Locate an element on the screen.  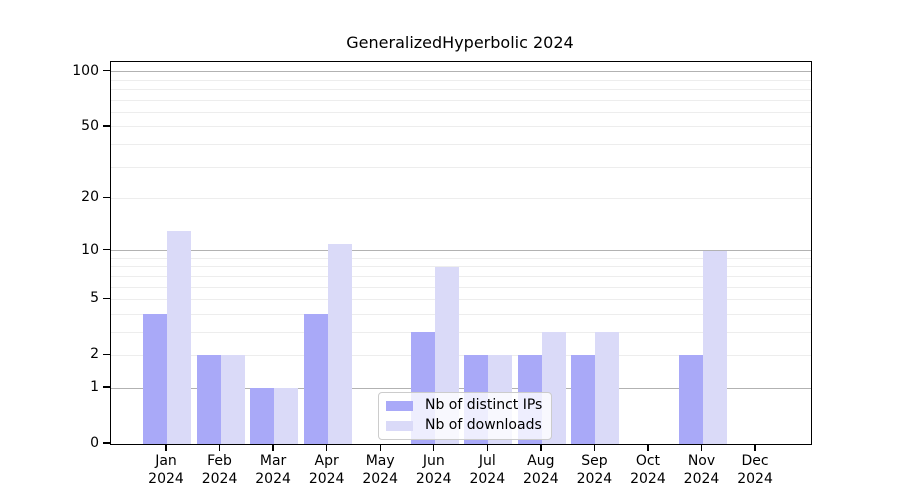
x-tick-month: Nov is located at coordinates (701, 461).